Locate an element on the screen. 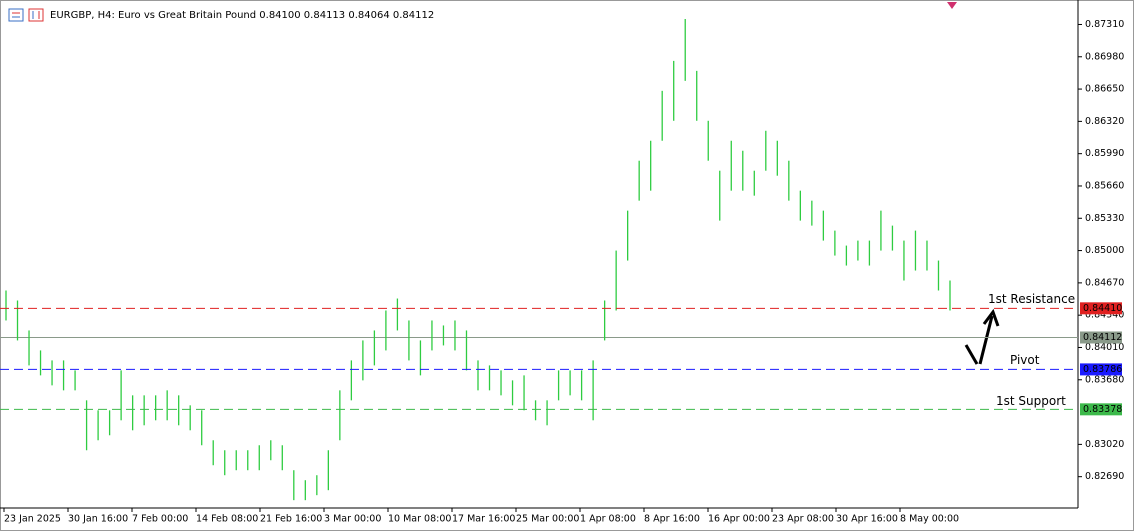 Image resolution: width=1134 pixels, height=531 pixels. marker is located at coordinates (952, 5).